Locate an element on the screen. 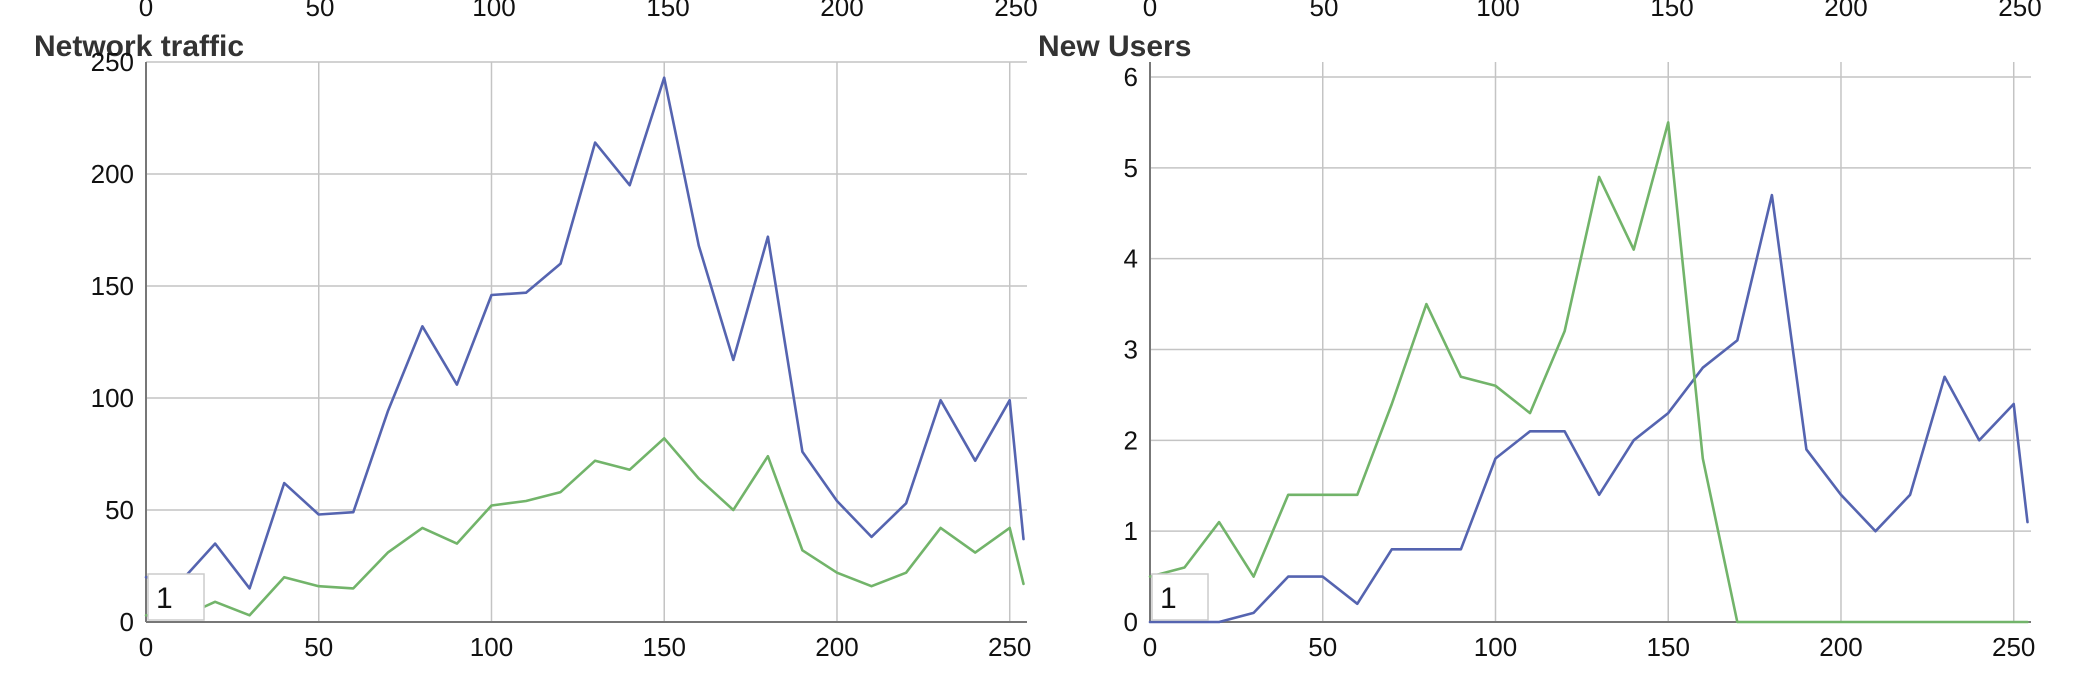 The height and width of the screenshot is (682, 2082). y-tick-label: 4 is located at coordinates (1131, 259).